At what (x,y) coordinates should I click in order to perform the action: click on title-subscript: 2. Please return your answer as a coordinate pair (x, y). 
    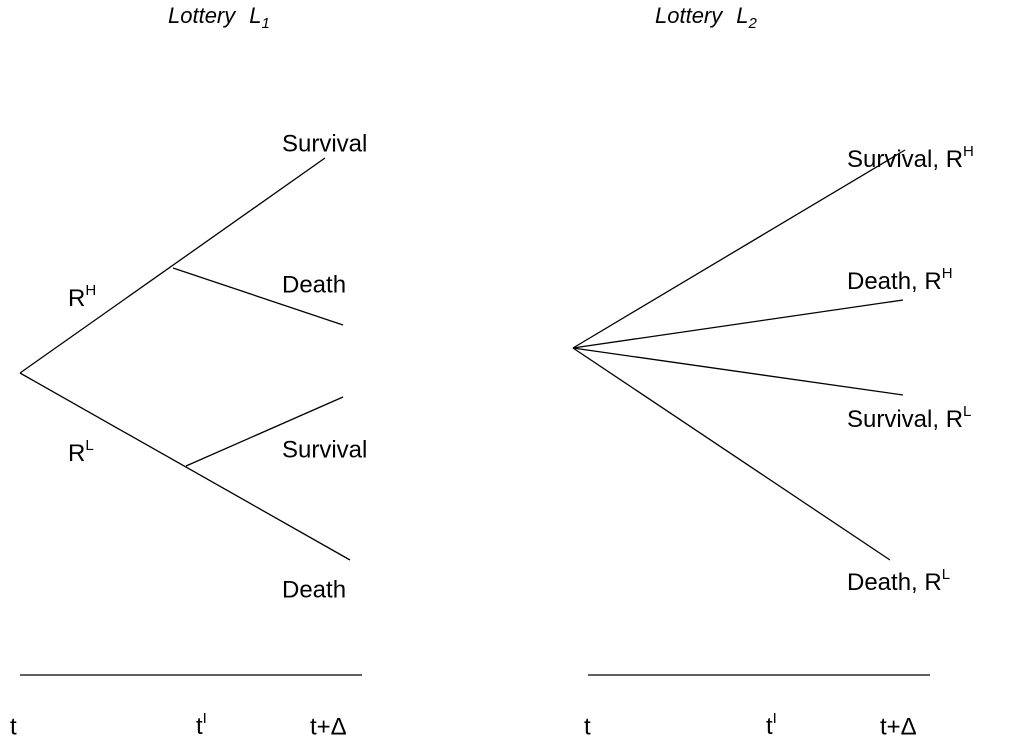
    Looking at the image, I should click on (753, 23).